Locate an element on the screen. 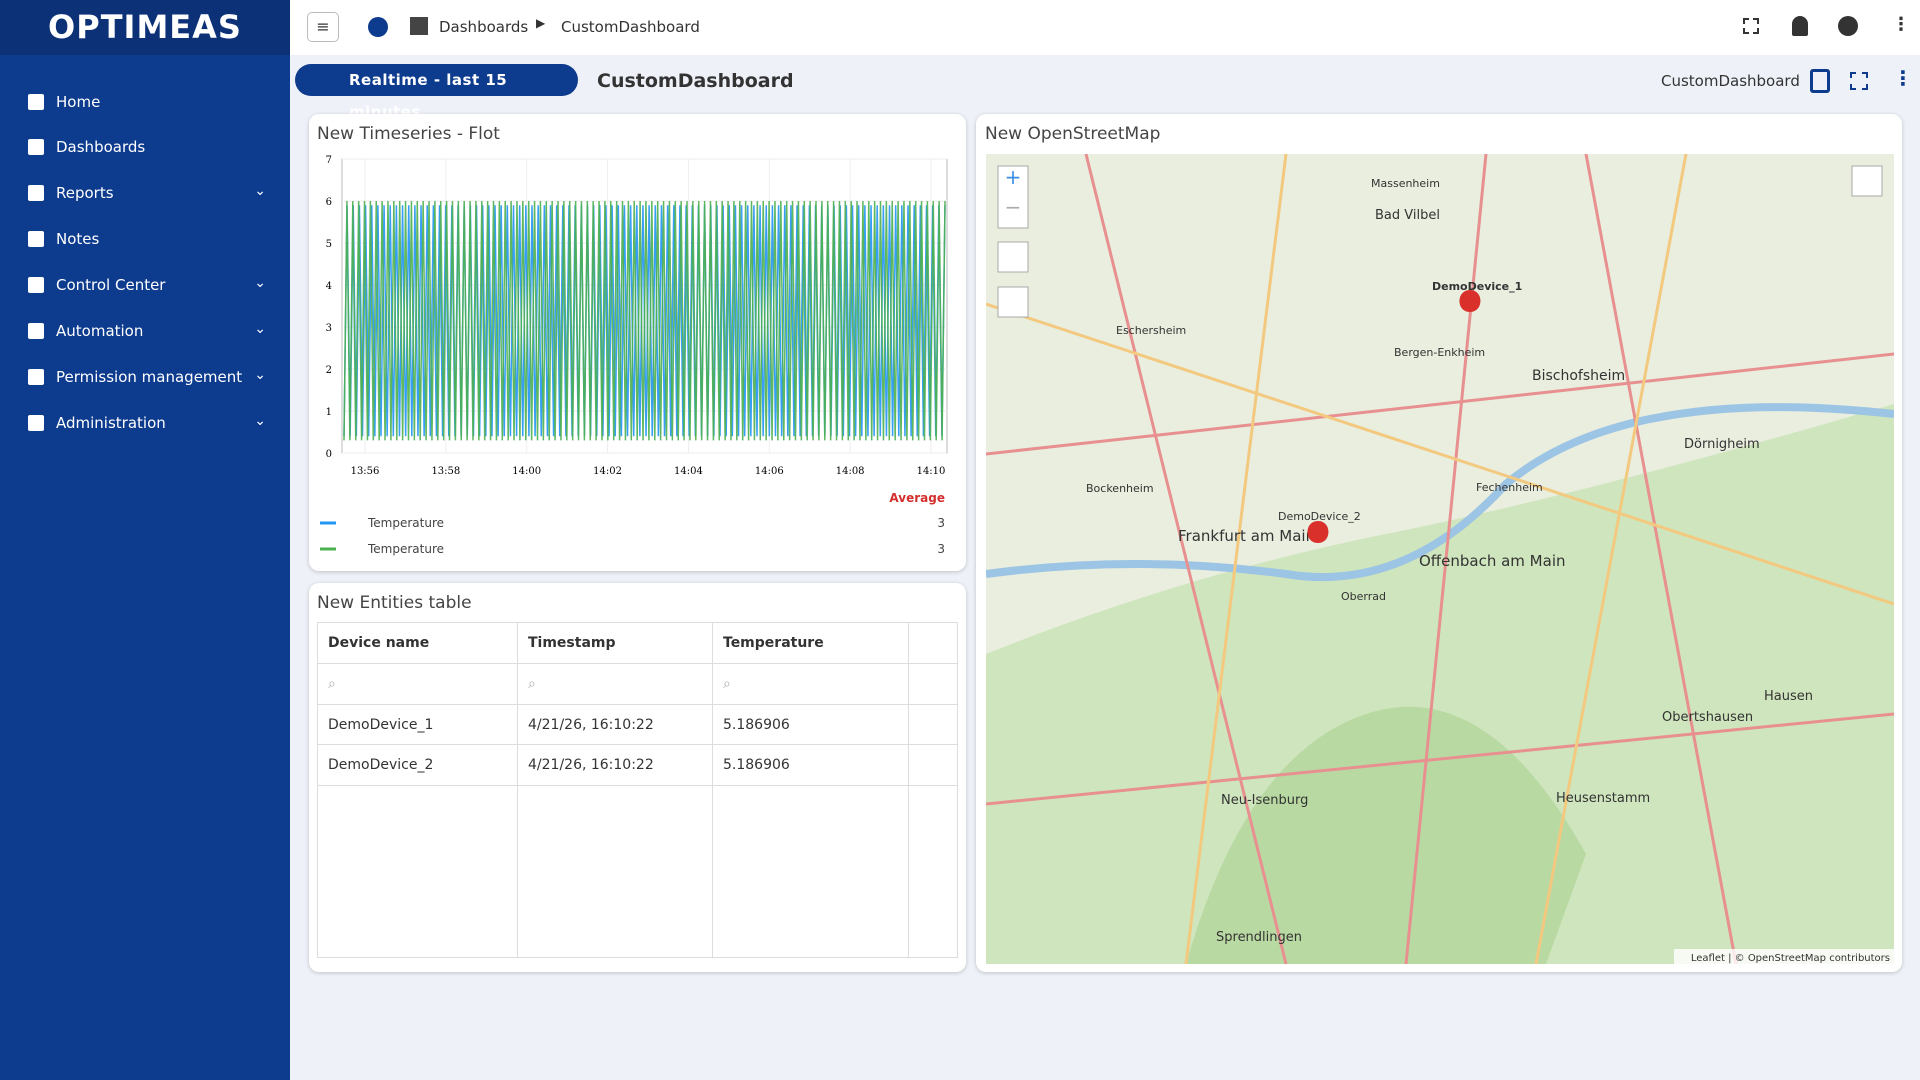 This screenshot has height=1080, width=1920. place-label: Fechenheim is located at coordinates (1509, 487).